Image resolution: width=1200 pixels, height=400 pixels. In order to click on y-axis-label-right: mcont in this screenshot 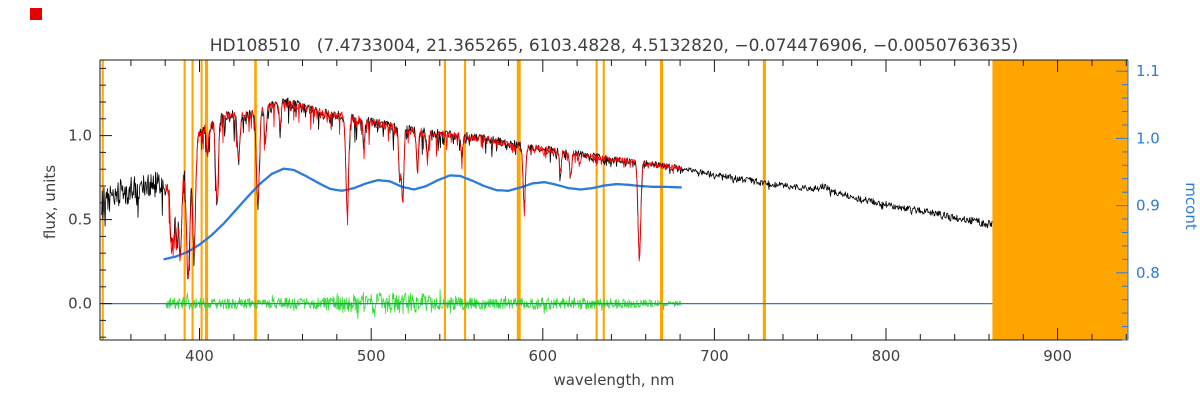, I will do `click(1191, 206)`.